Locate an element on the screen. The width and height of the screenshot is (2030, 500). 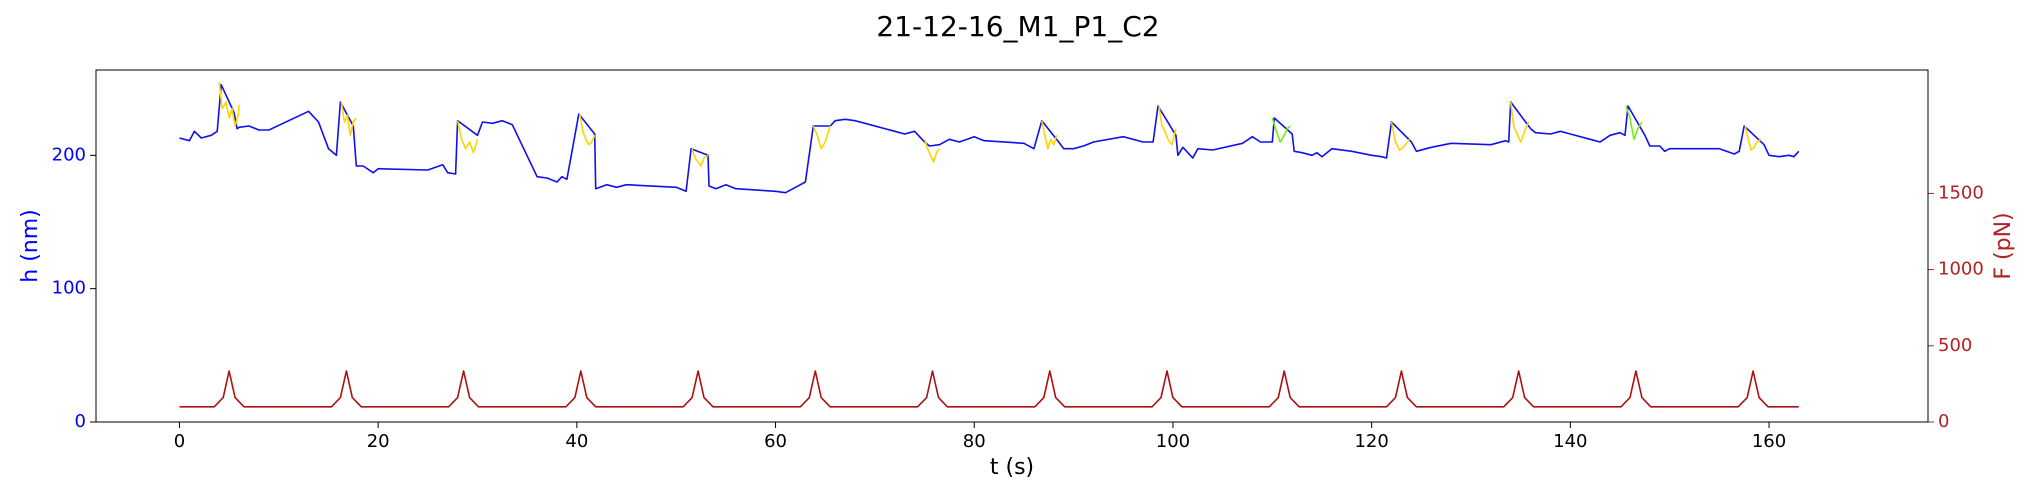
y-tick-label: 200 is located at coordinates (69, 154).